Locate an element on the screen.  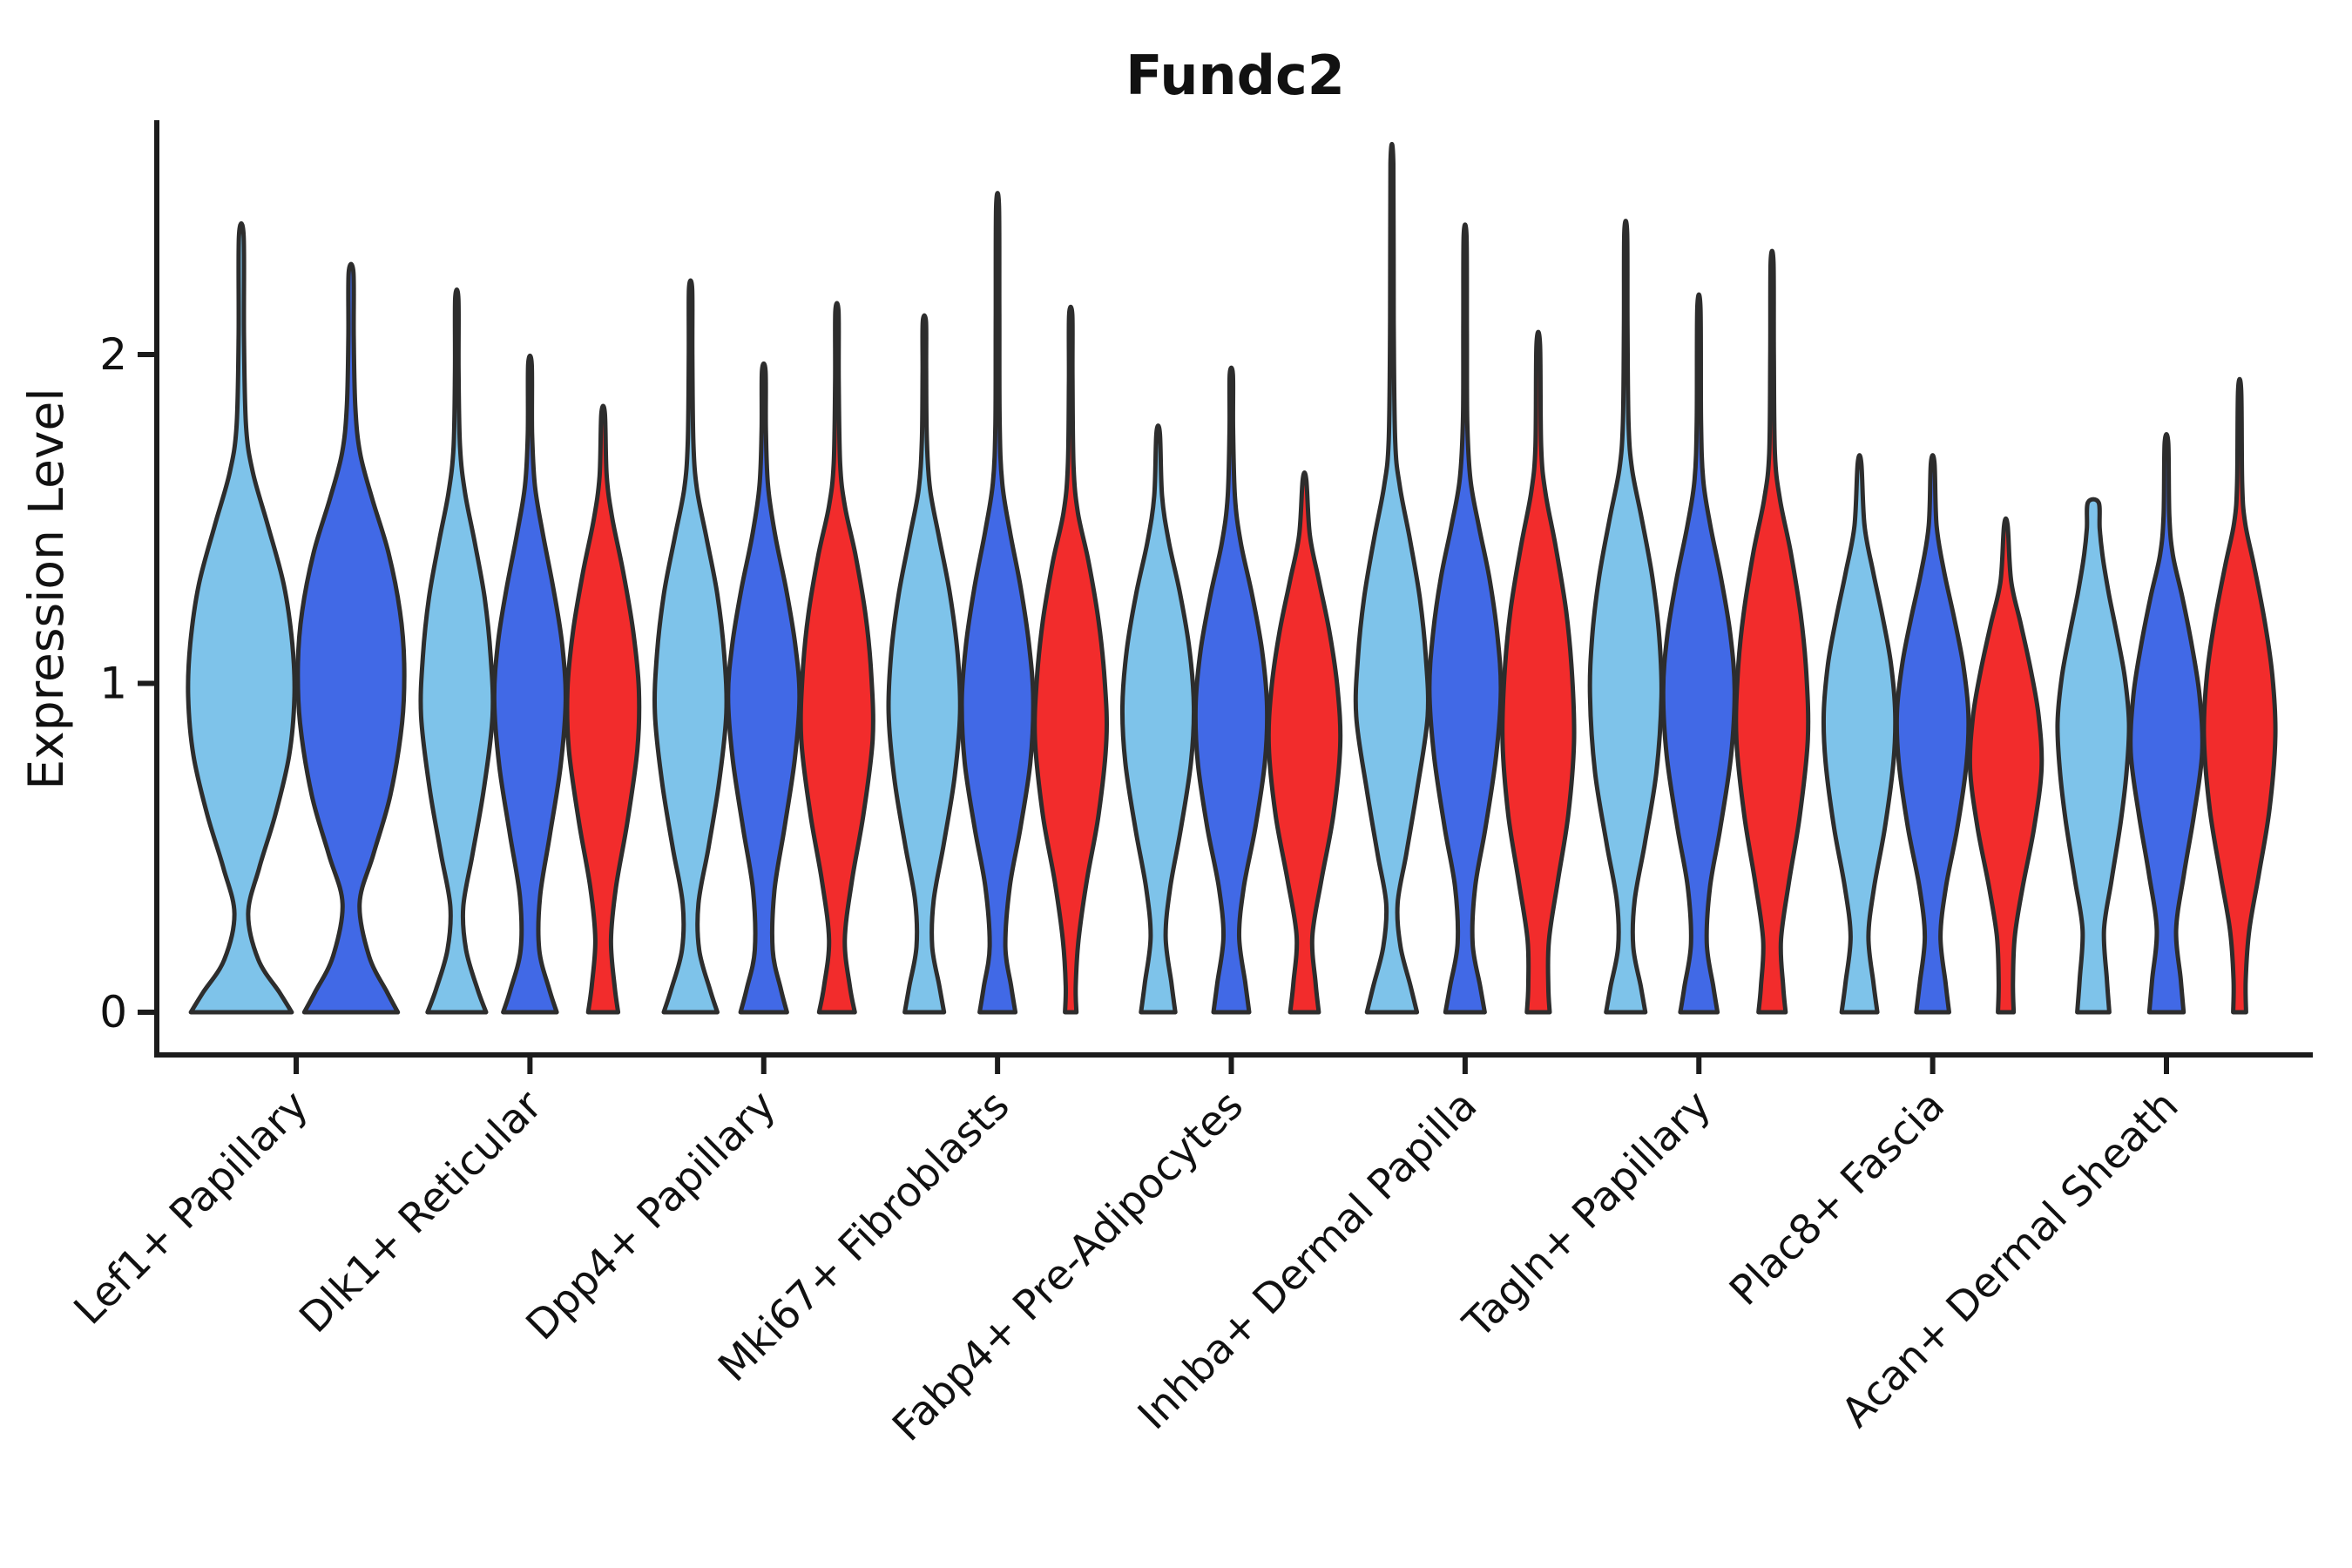
x-tick-label: Plac8+ Fascia is located at coordinates (1837, 1198).